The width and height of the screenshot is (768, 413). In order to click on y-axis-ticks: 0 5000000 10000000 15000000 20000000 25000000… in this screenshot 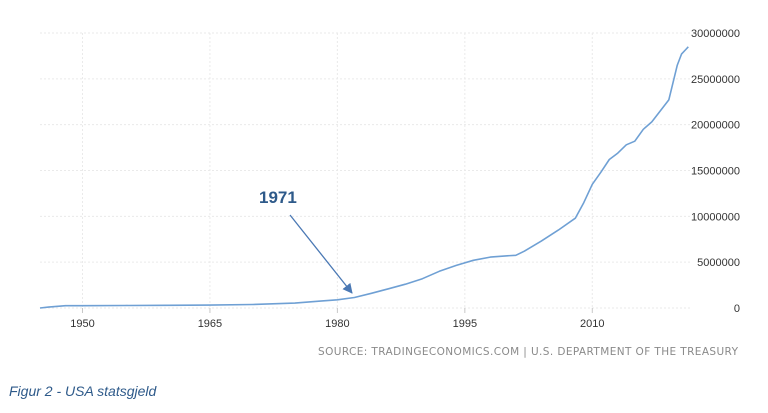, I will do `click(715, 171)`.